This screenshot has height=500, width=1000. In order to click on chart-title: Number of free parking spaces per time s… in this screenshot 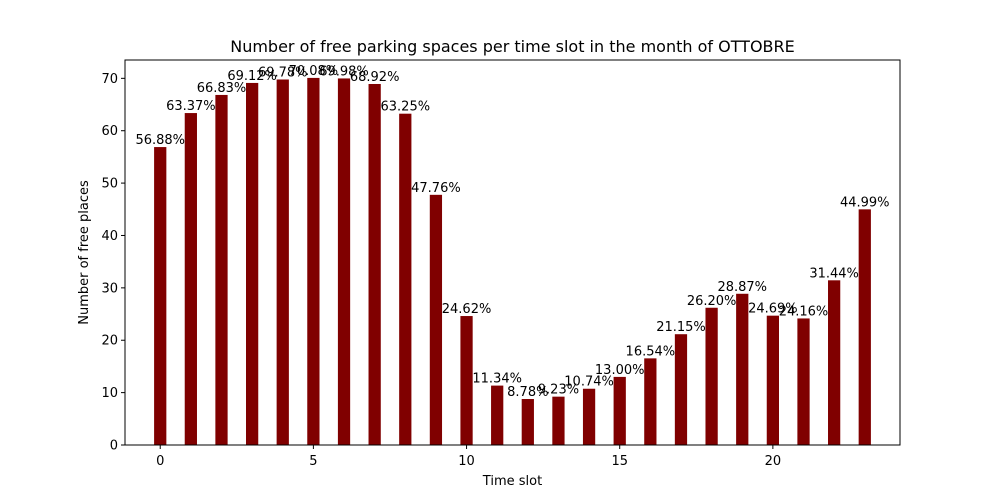, I will do `click(512, 46)`.